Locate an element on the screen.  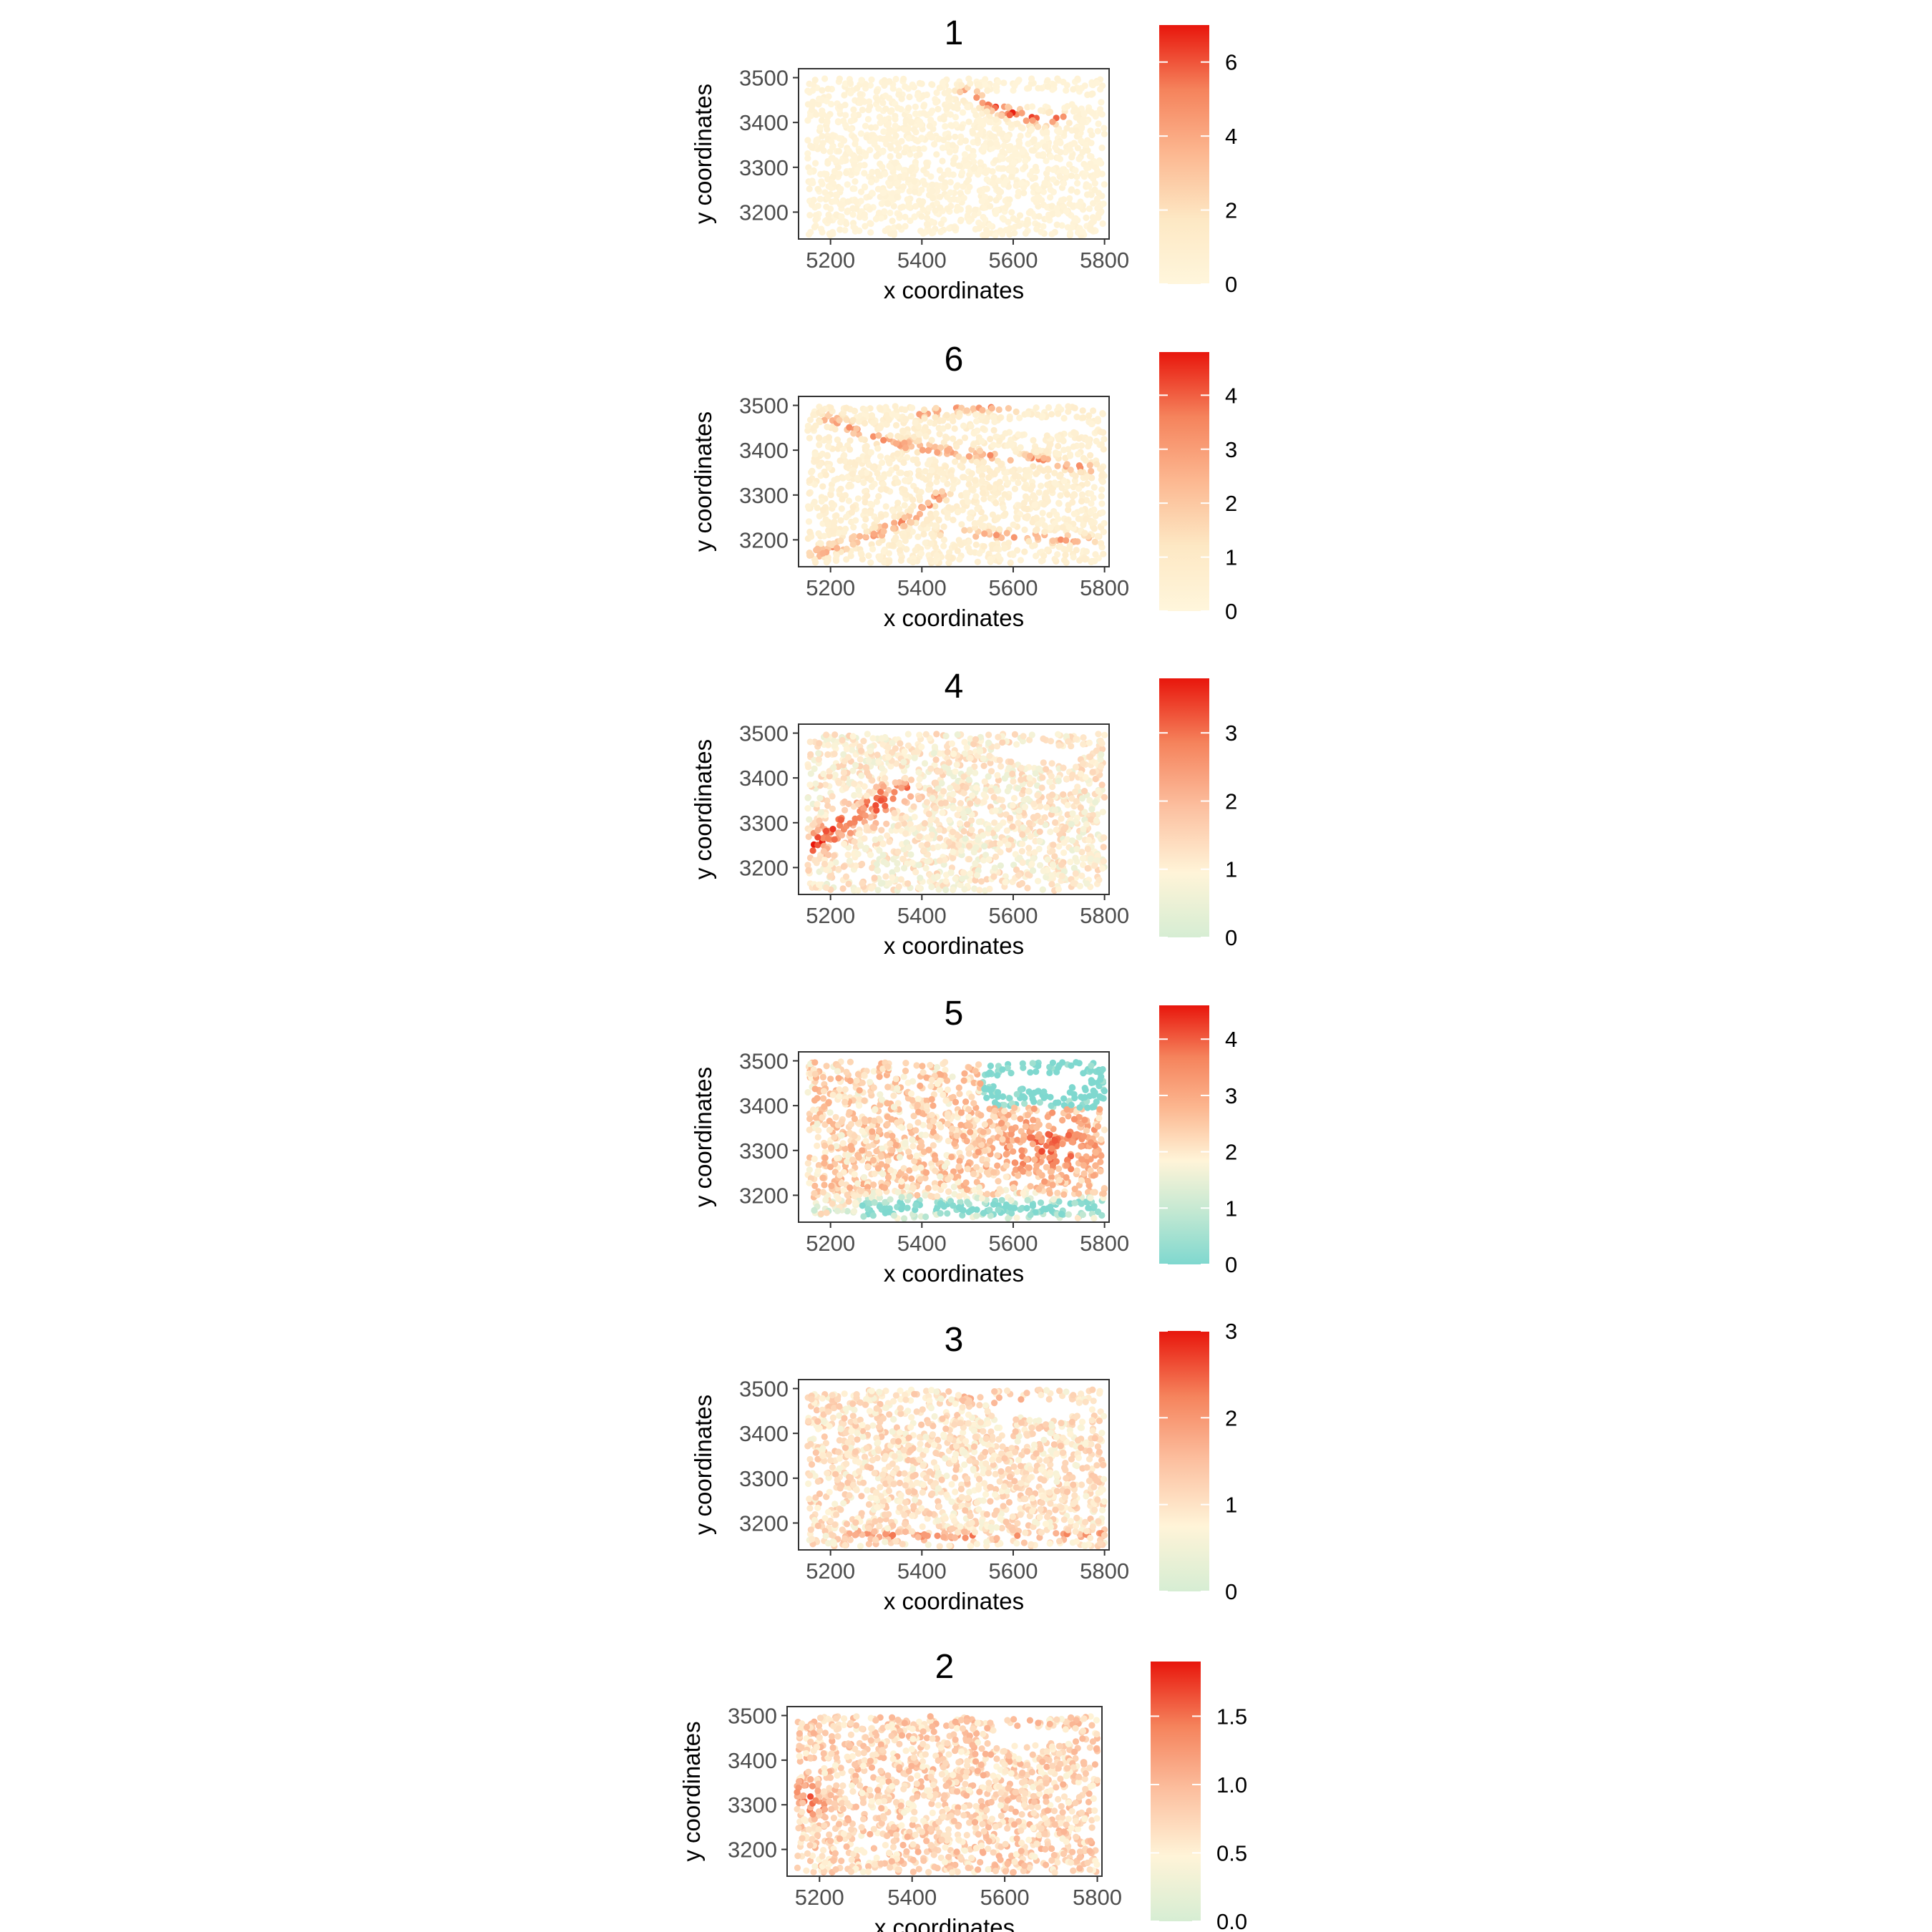
colorbar-label: 1 is located at coordinates (1231, 869).